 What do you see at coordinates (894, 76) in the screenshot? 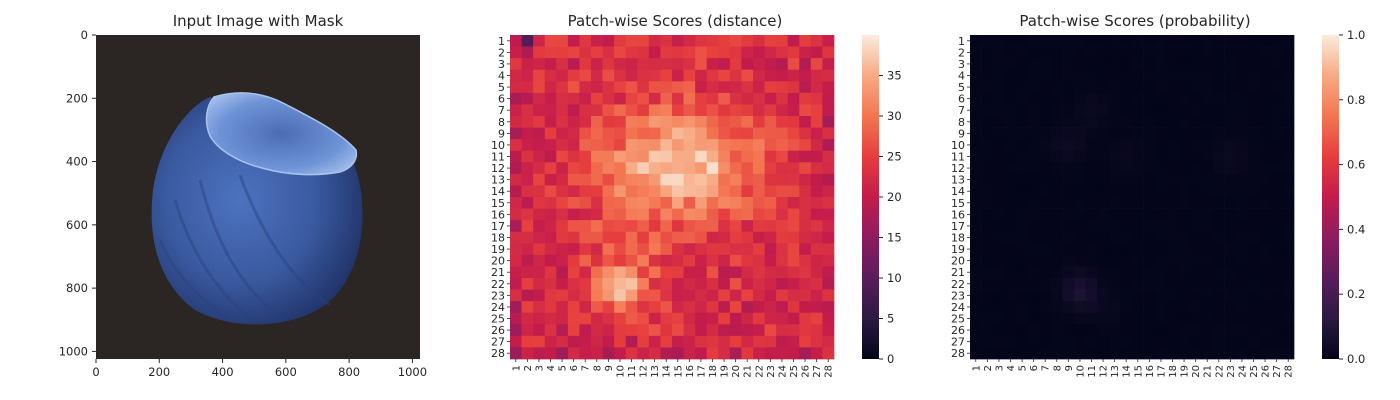
I see `colorbar-tick-label: 35` at bounding box center [894, 76].